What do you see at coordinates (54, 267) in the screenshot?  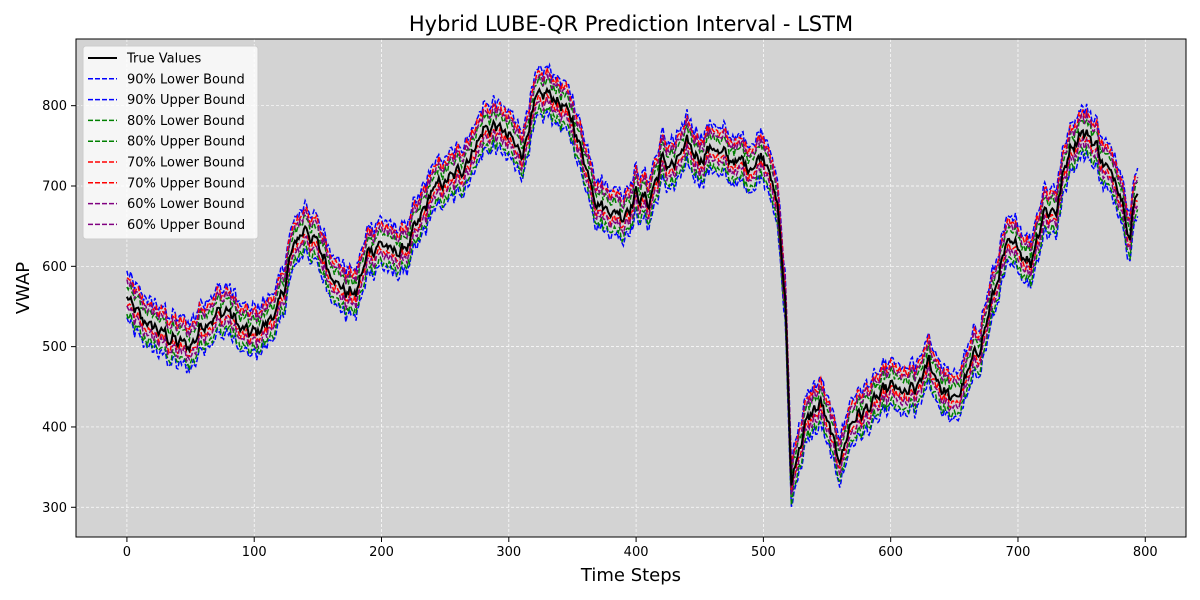 I see `y-tick-label: 600` at bounding box center [54, 267].